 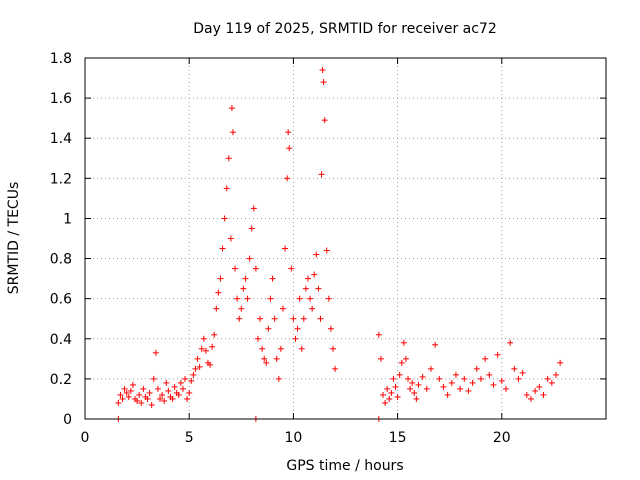 What do you see at coordinates (61, 99) in the screenshot?
I see `y-tick-label: 1.6` at bounding box center [61, 99].